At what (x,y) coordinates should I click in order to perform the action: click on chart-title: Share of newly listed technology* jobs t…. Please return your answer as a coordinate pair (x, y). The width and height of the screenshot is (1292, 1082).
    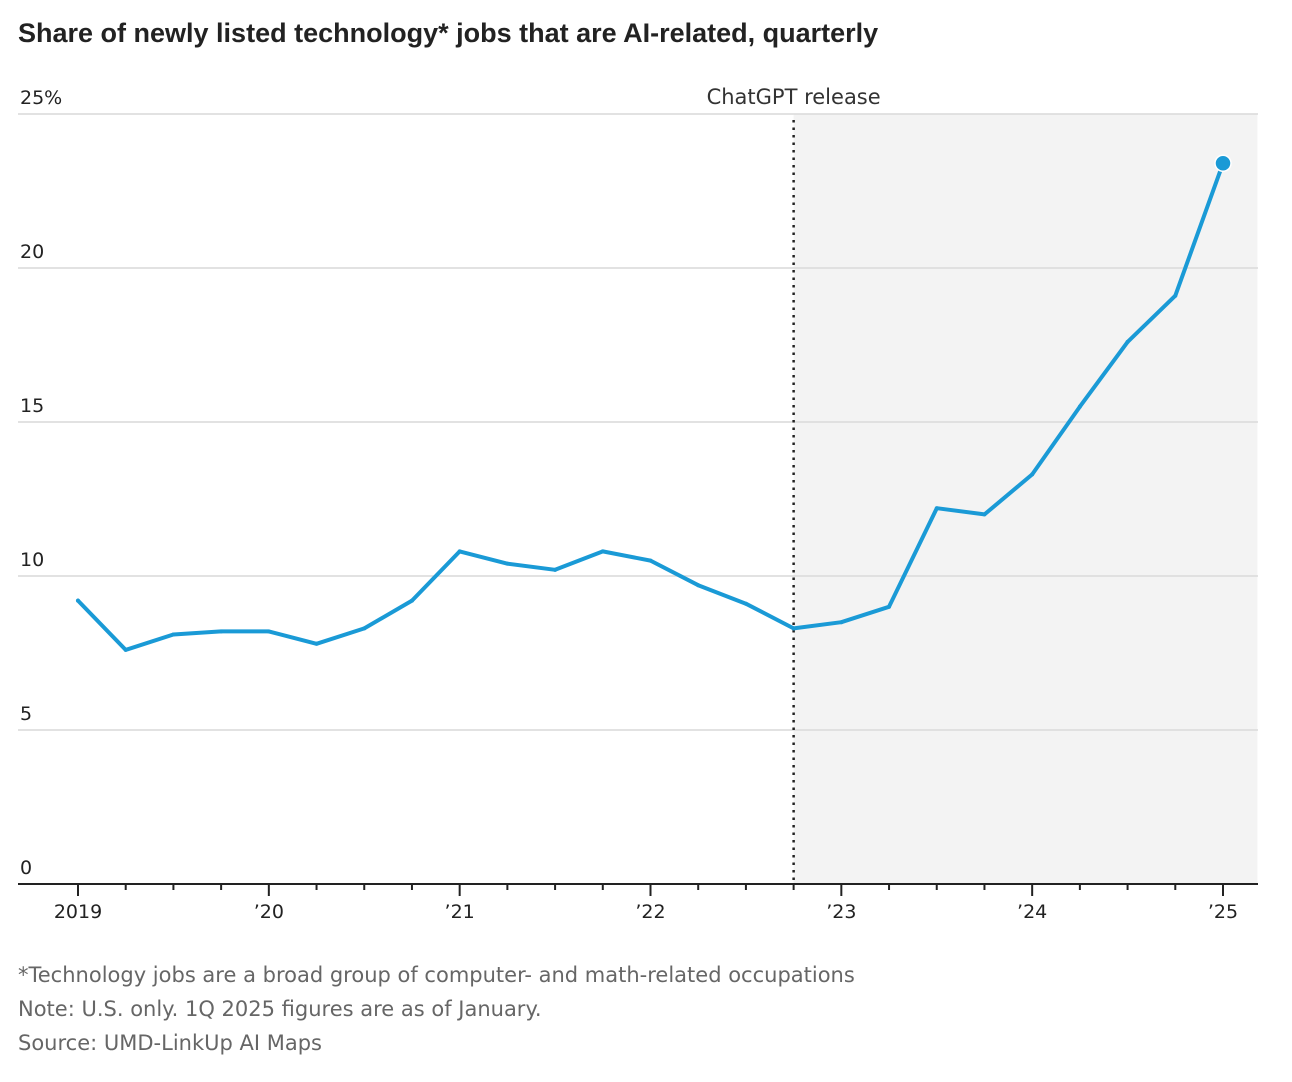
    Looking at the image, I should click on (448, 33).